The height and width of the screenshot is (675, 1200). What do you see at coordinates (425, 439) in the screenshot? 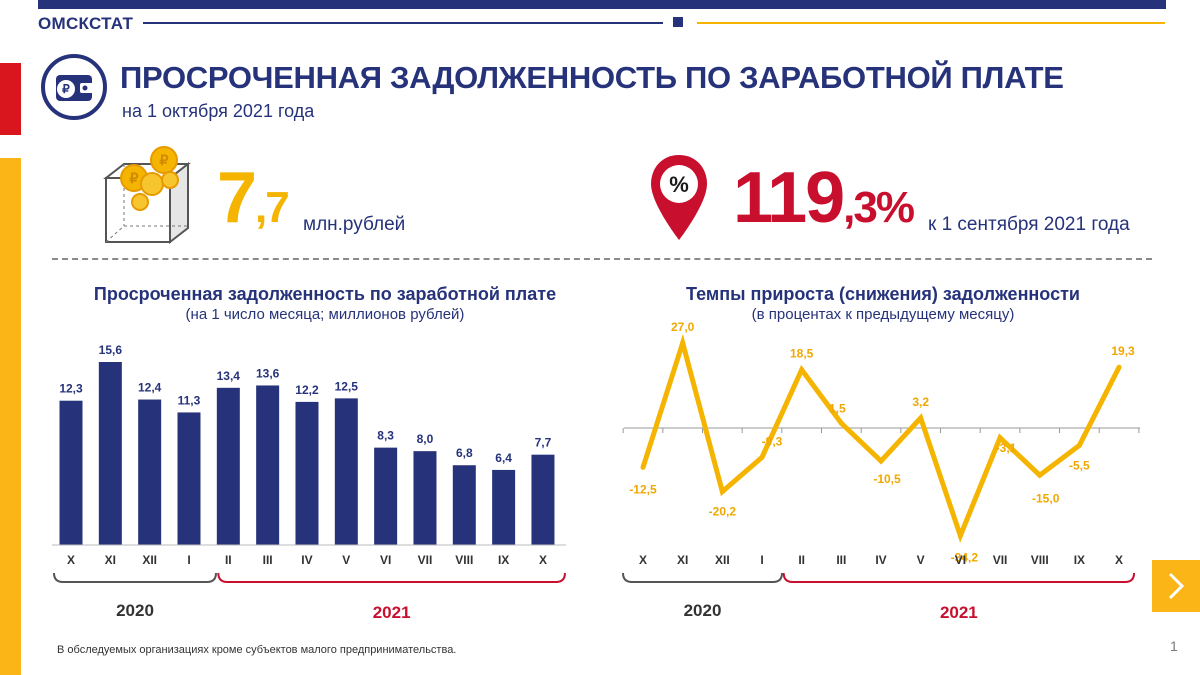
I see `bar-value-label: 8,0` at bounding box center [425, 439].